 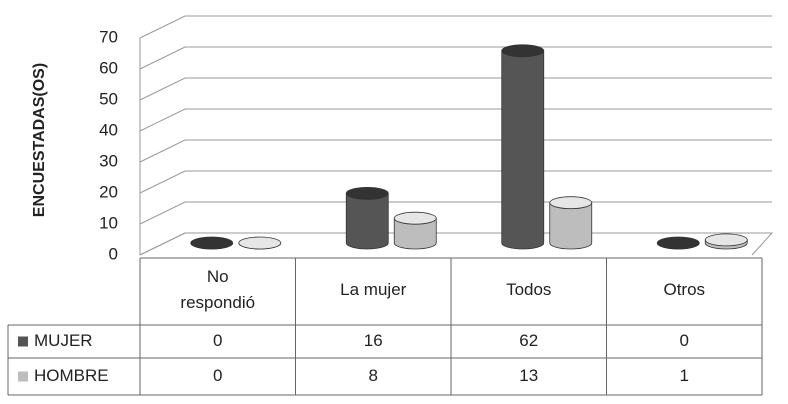 I want to click on y-tick-label: 60, so click(x=108, y=67).